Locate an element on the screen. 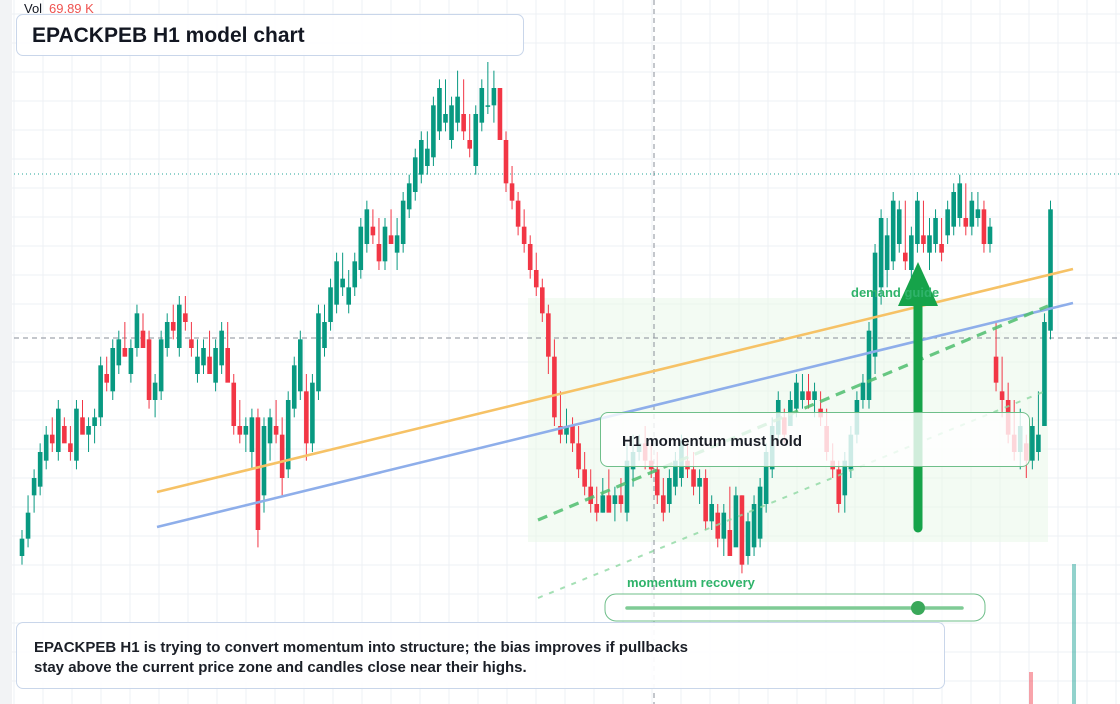  volume-value: 69.89 K is located at coordinates (71, 8).